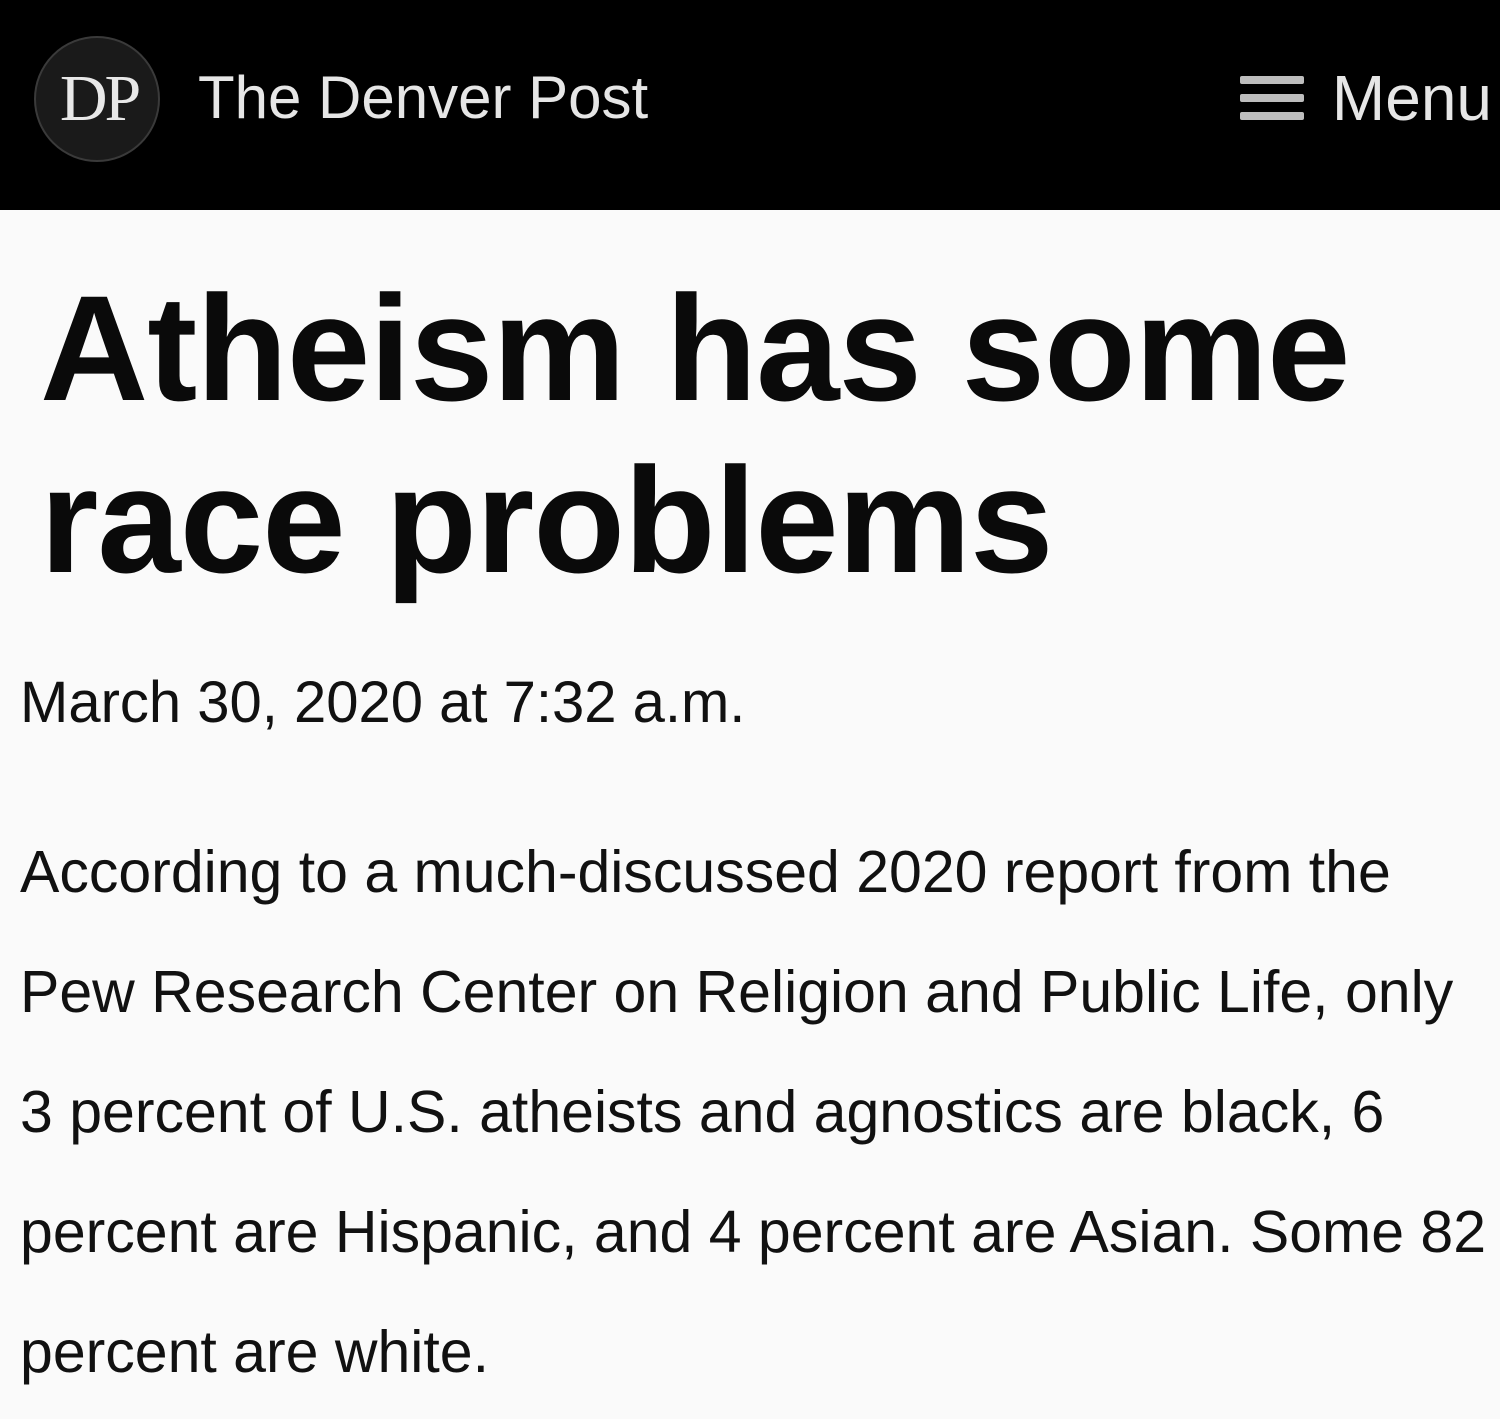  I want to click on site-name-link: The Denver Post, so click(423, 98).